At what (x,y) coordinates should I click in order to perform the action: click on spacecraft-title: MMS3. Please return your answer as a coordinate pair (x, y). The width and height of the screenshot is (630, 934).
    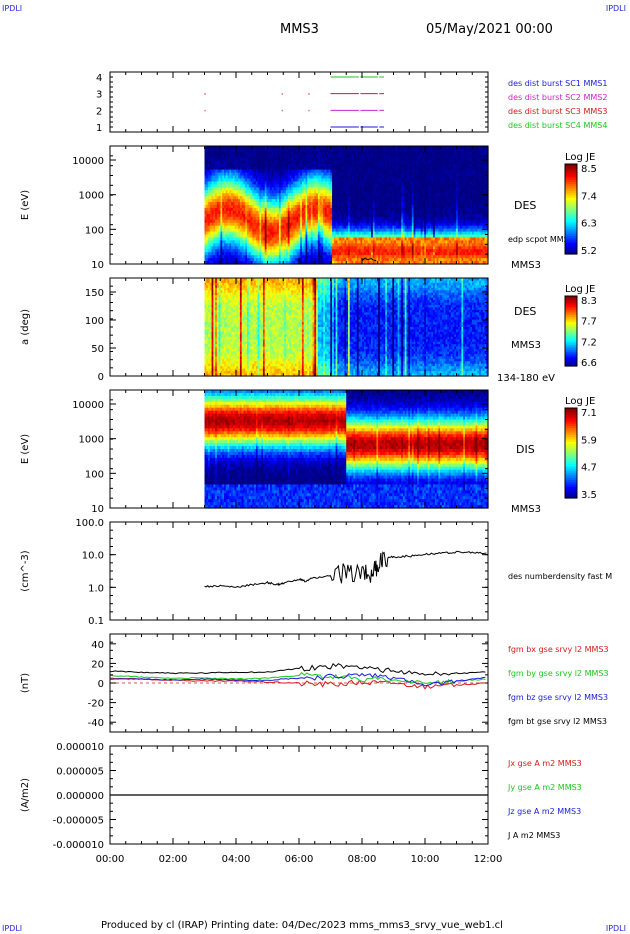
    Looking at the image, I should click on (299, 29).